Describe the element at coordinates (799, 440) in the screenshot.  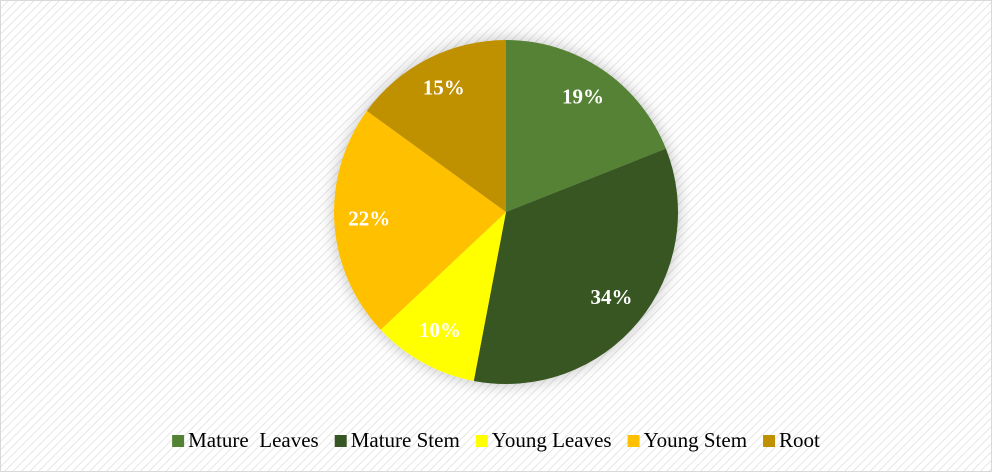
I see `legend-label: Root` at that location.